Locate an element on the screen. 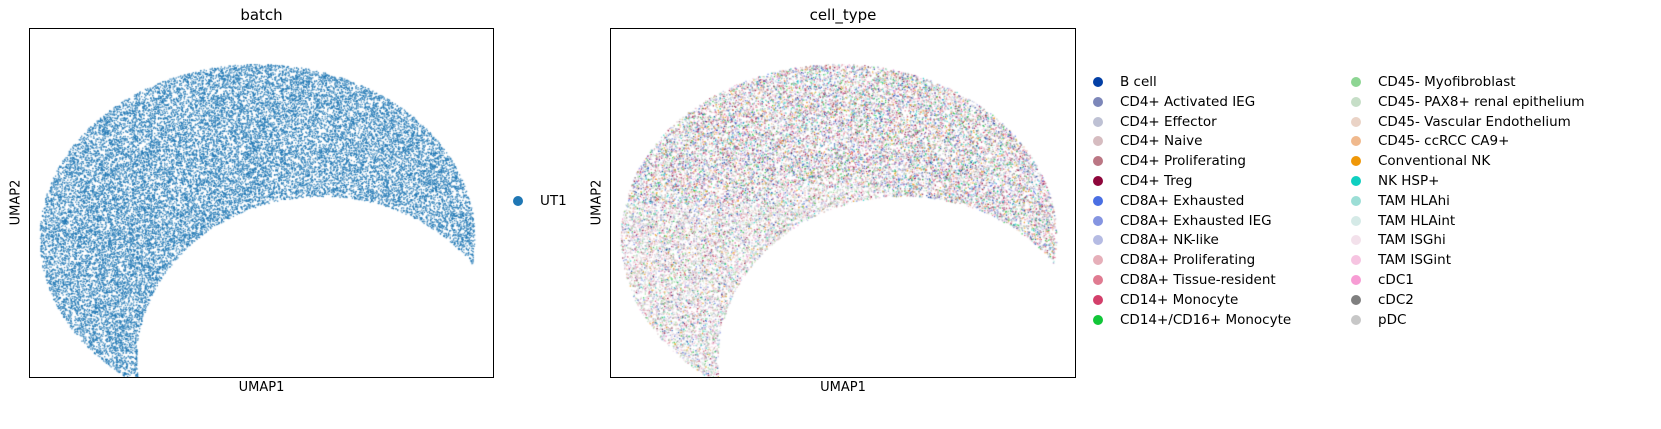 Image resolution: width=1661 pixels, height=429 pixels. legend-item: pDC is located at coordinates (1378, 320).